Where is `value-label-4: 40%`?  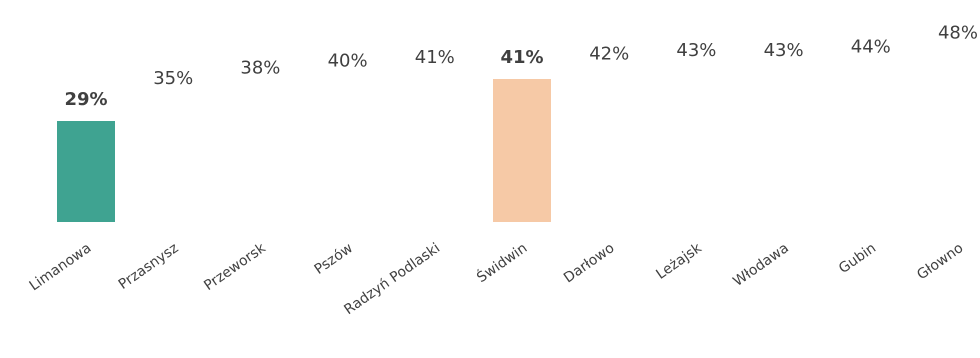
value-label-4: 40% is located at coordinates (348, 61).